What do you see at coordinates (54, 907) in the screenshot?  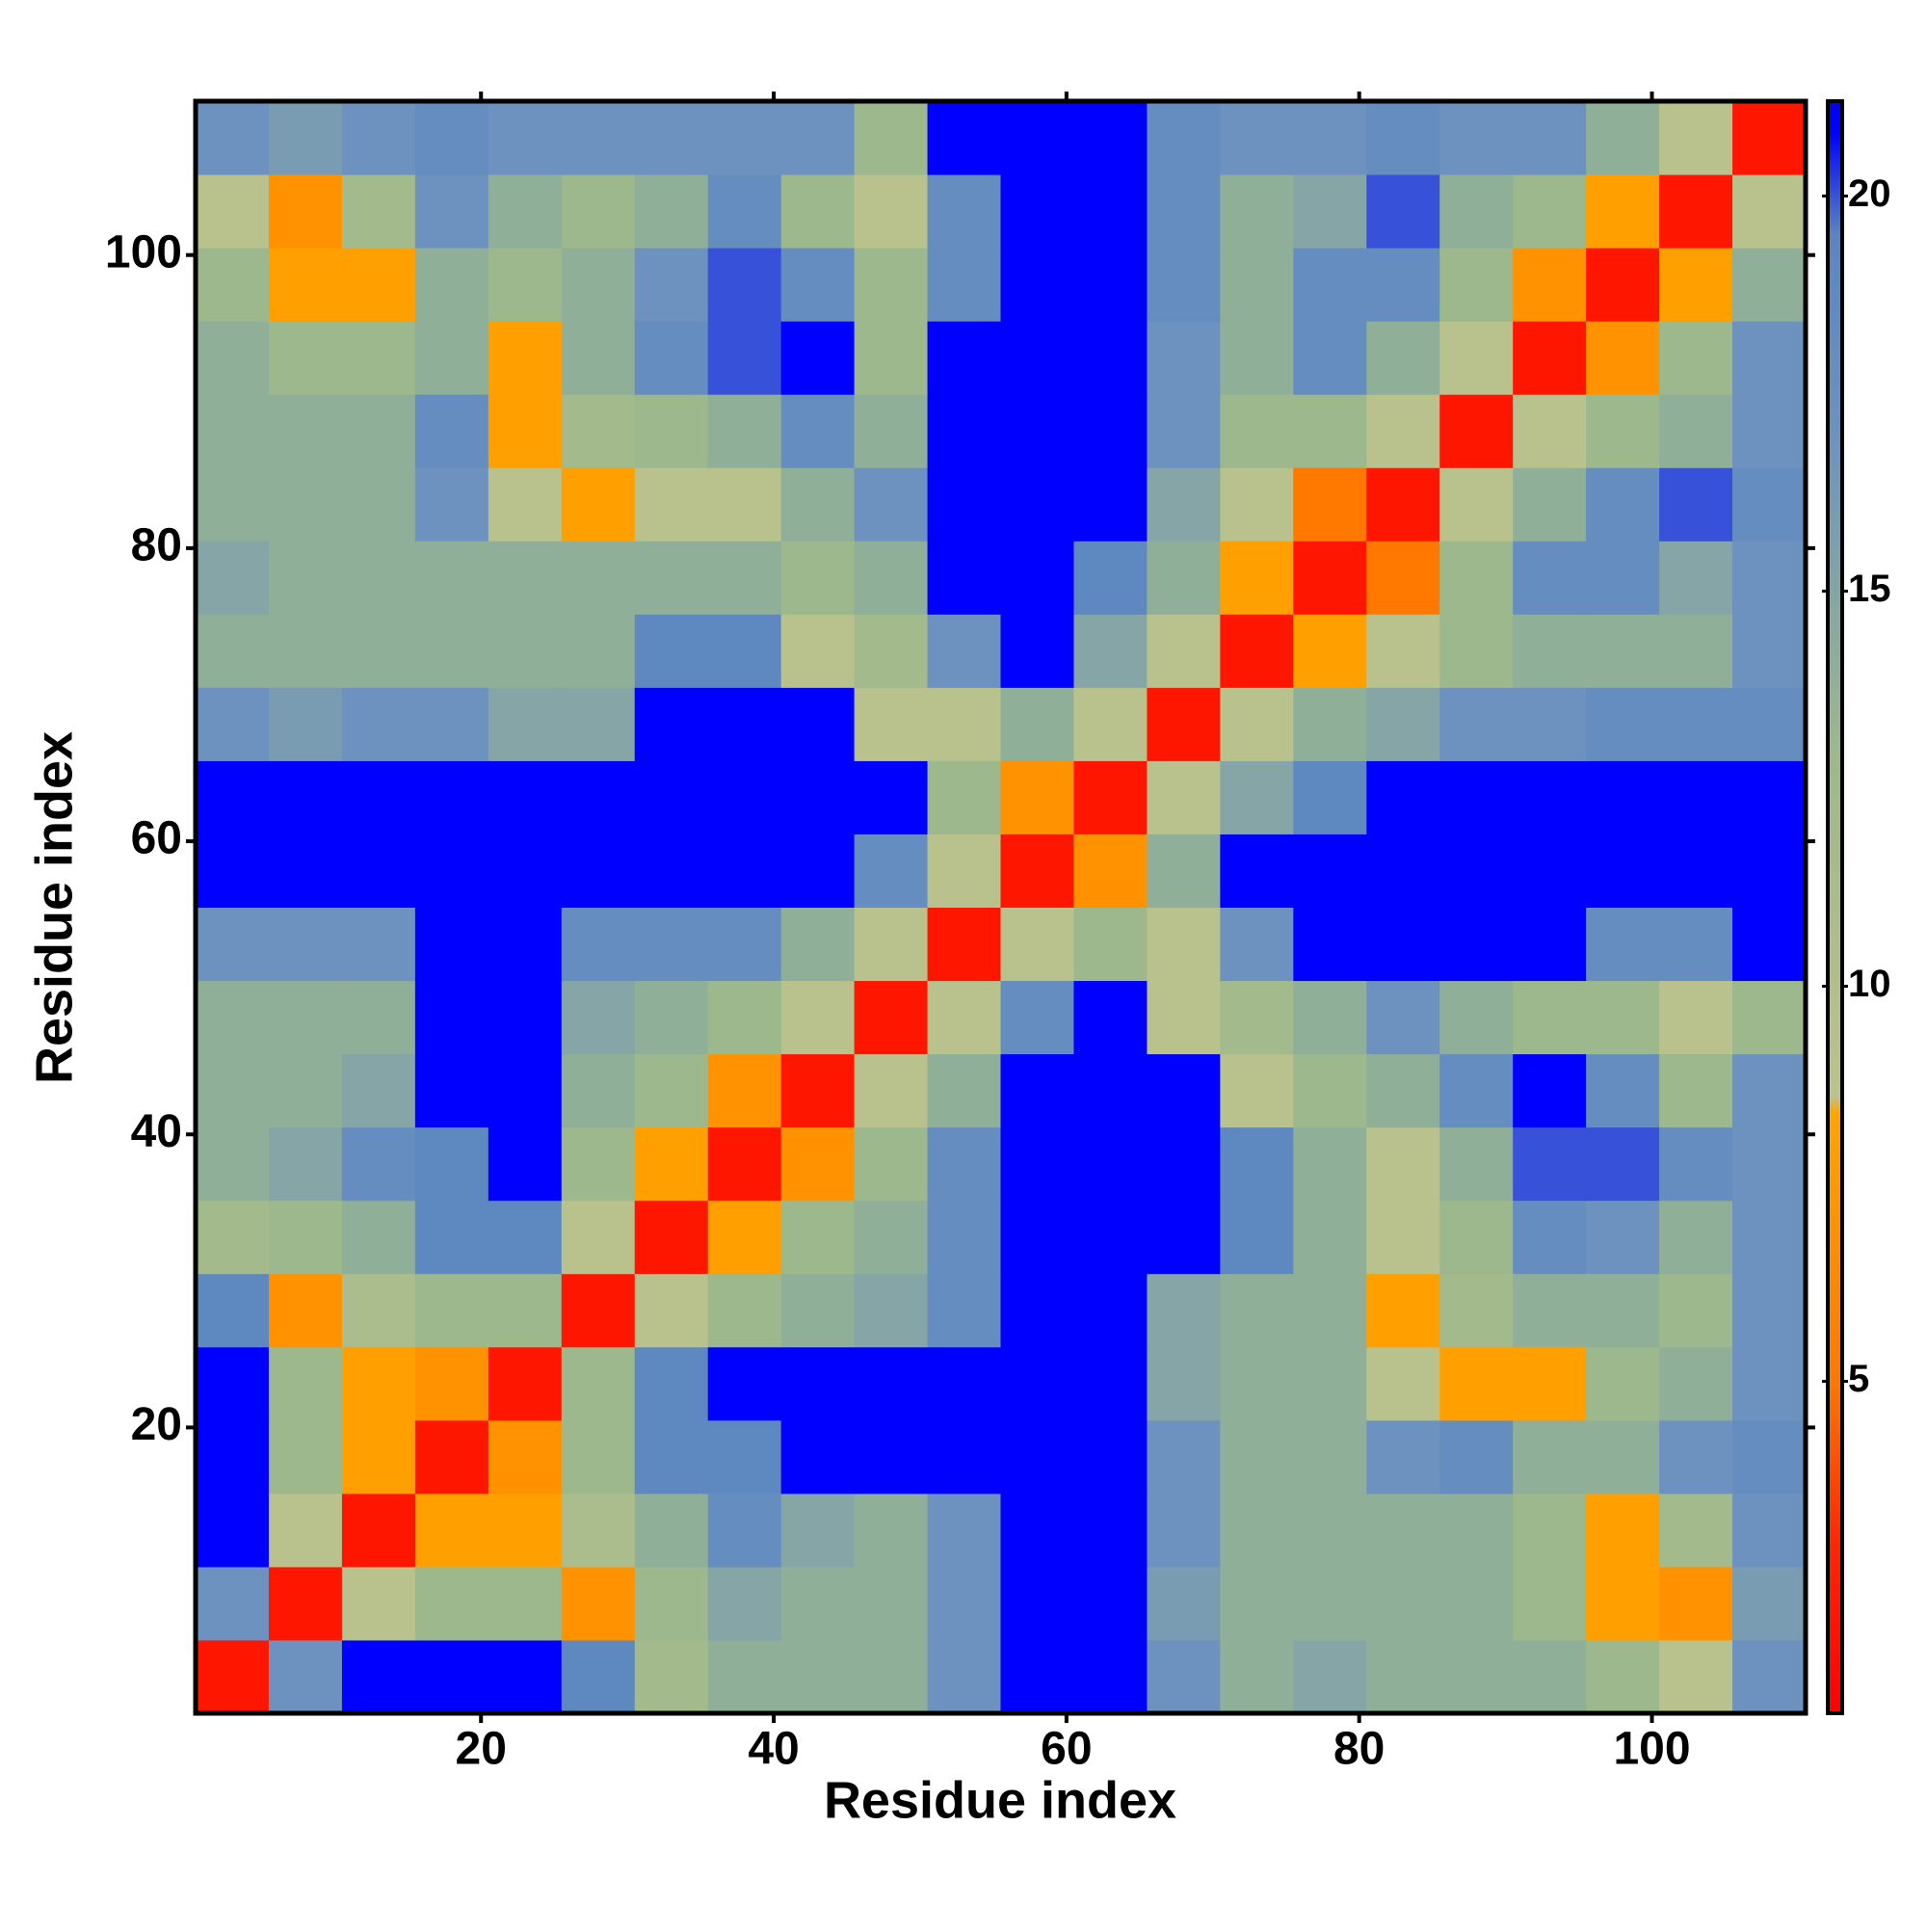 I see `y-axis-label: Residue index` at bounding box center [54, 907].